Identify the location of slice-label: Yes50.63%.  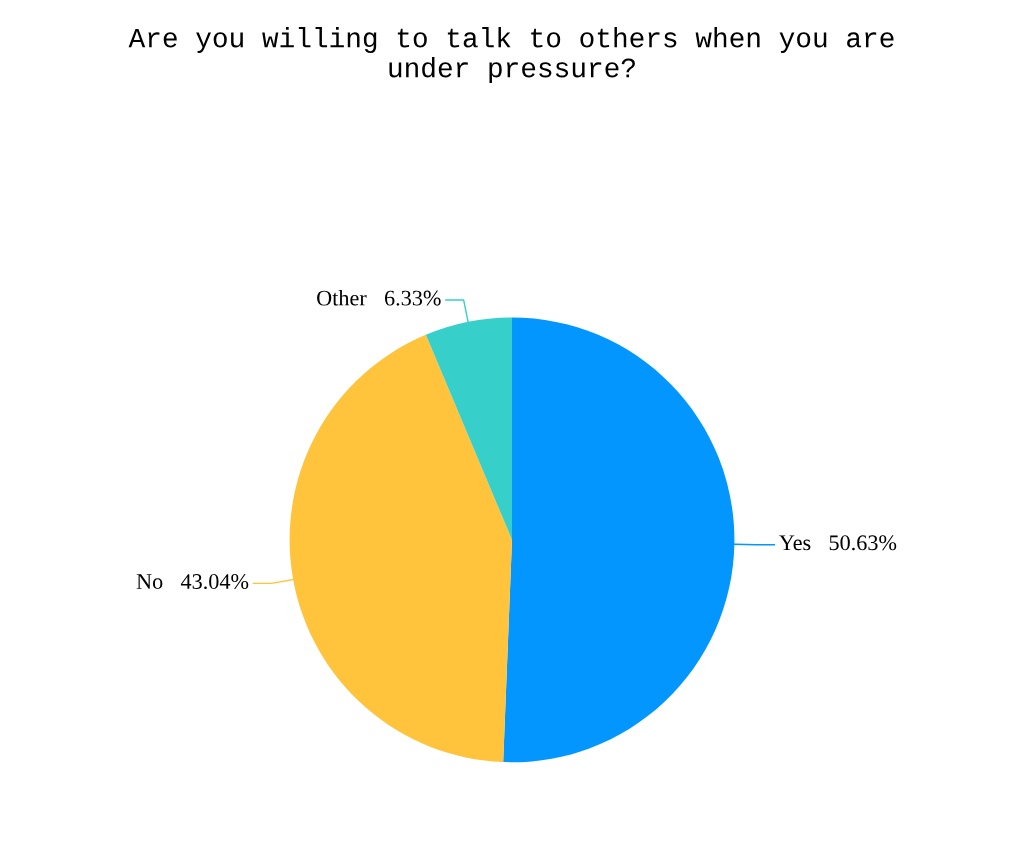
(838, 543).